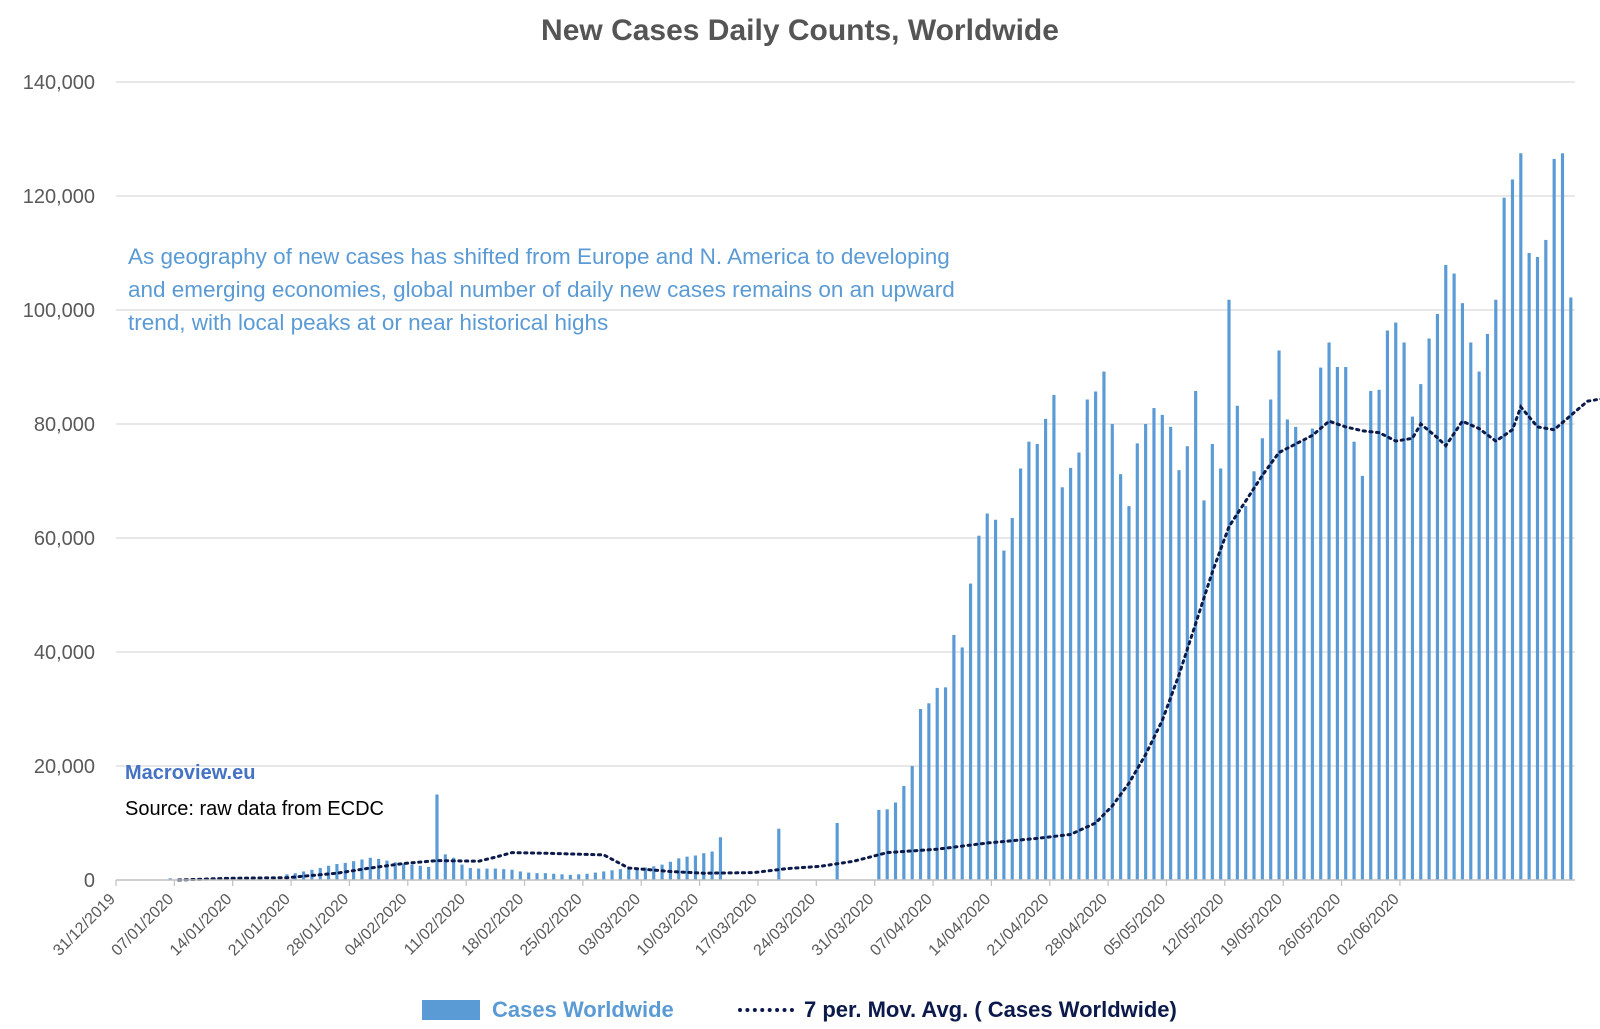 The width and height of the screenshot is (1600, 1029). What do you see at coordinates (785, 925) in the screenshot?
I see `x-tick-label: 24/03/2020` at bounding box center [785, 925].